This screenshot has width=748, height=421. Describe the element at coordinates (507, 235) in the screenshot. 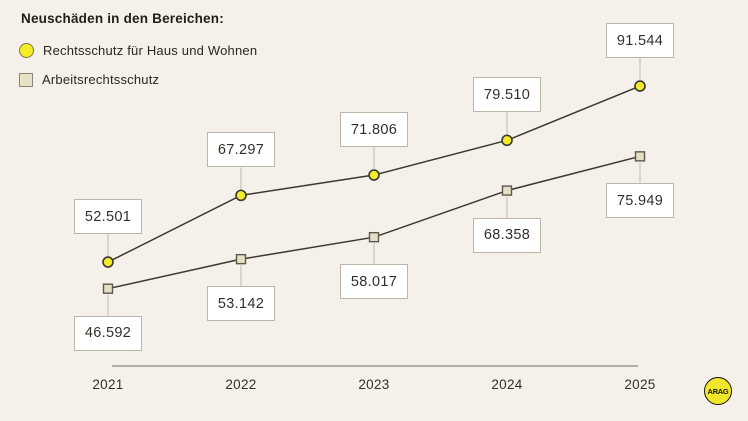

I see `value-label: 68.358` at that location.